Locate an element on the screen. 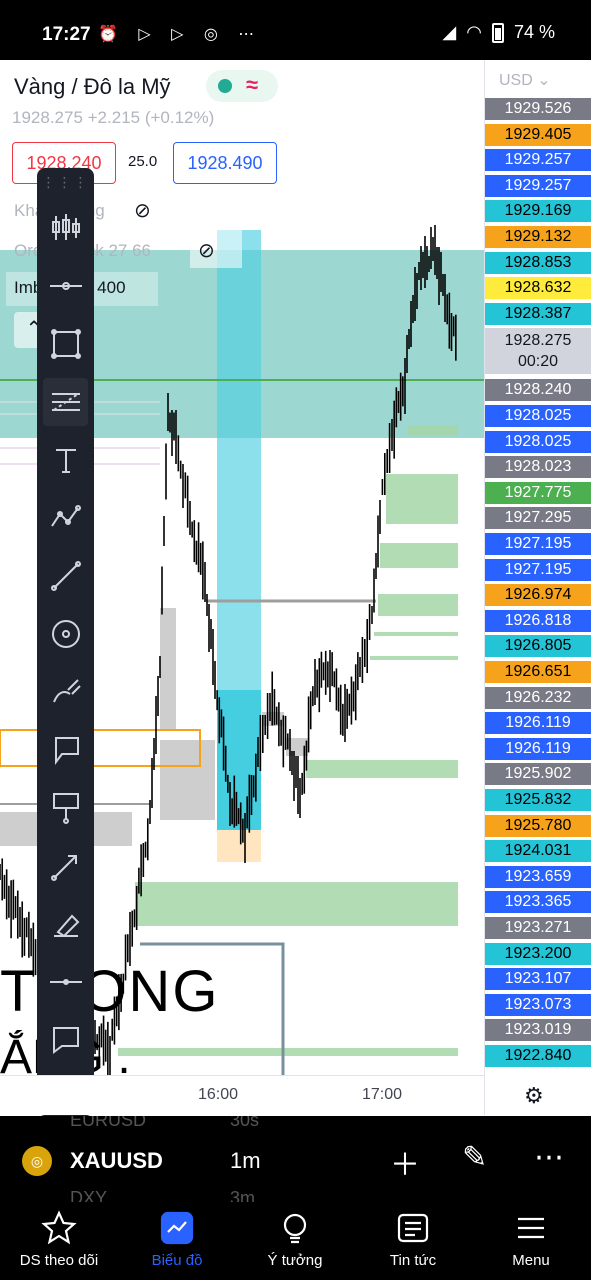 This screenshot has height=1280, width=591. comment-icon is located at coordinates (65, 1040).